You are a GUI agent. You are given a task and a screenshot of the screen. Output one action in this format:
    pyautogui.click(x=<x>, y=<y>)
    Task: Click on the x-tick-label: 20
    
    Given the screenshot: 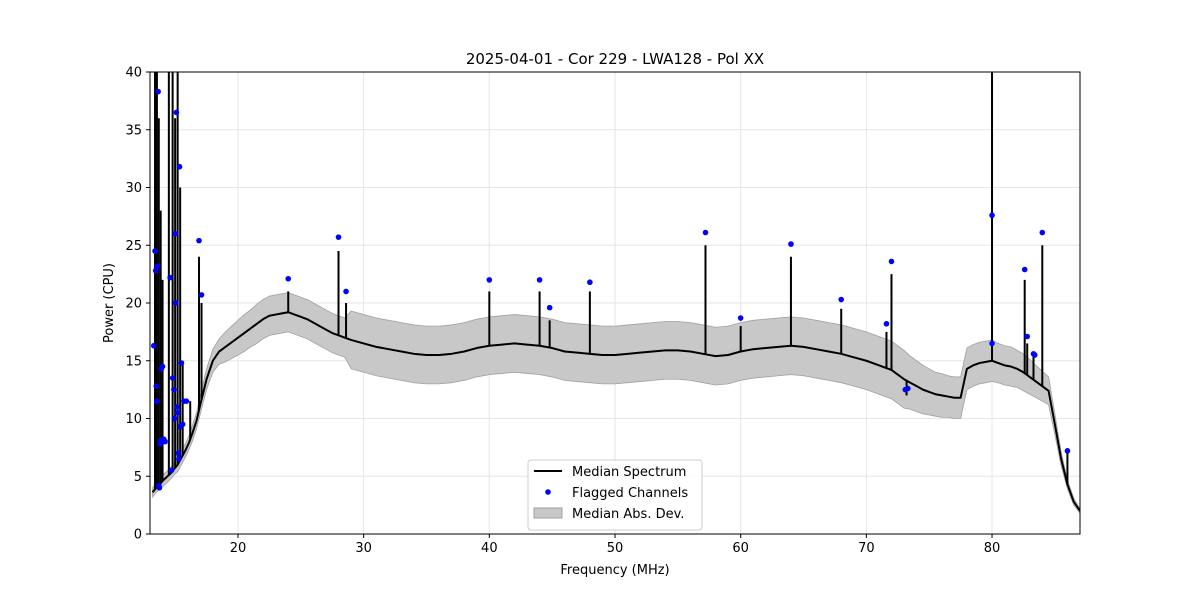 What is the action you would take?
    pyautogui.click(x=238, y=548)
    